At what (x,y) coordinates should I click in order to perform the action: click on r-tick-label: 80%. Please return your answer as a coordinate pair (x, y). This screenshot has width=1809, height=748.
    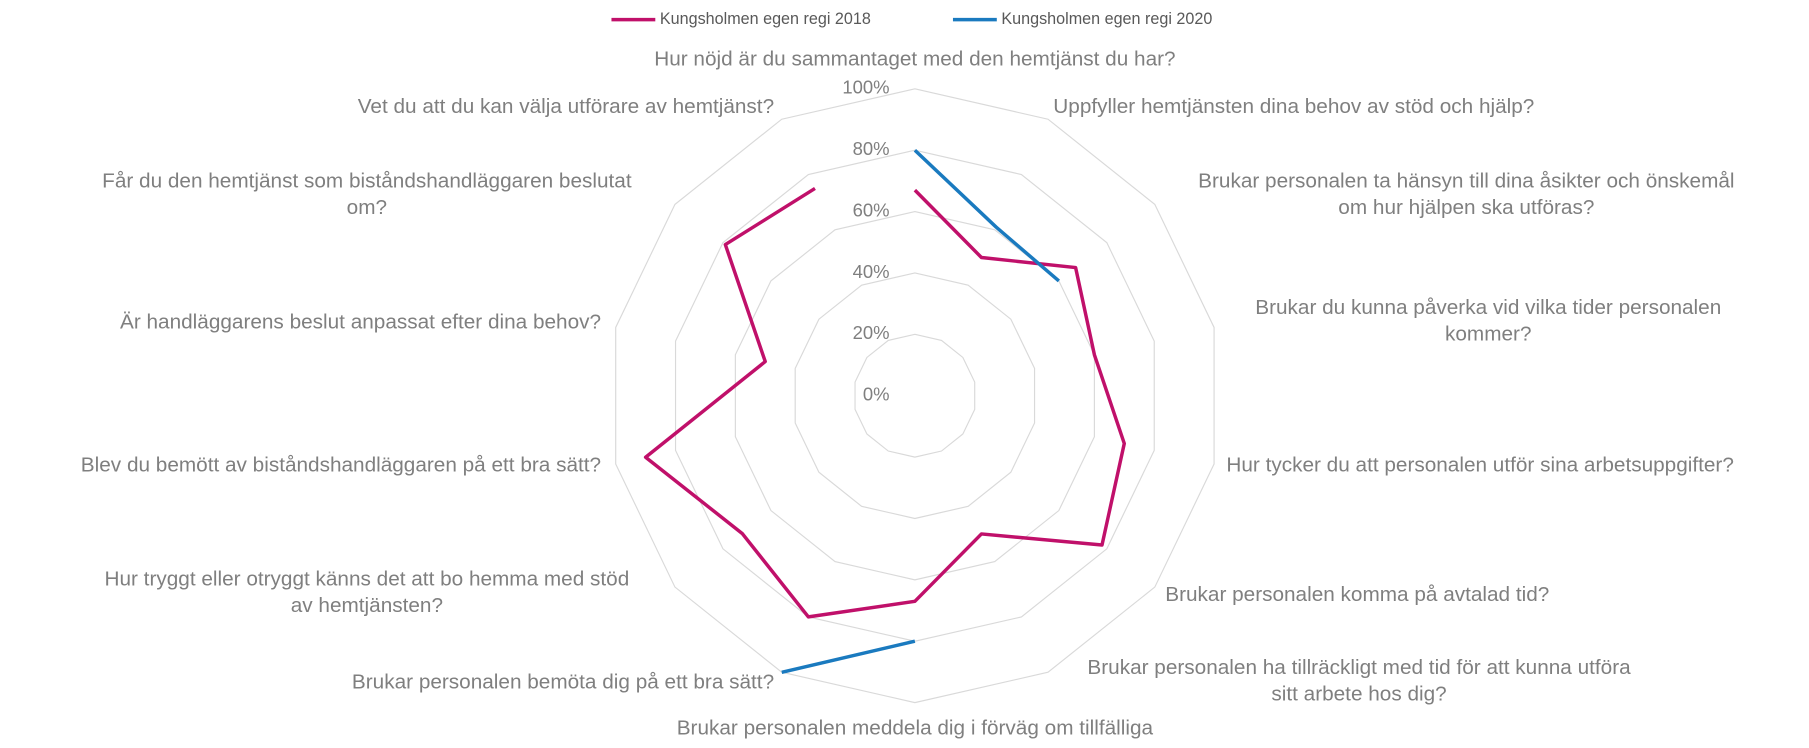
    Looking at the image, I should click on (871, 148).